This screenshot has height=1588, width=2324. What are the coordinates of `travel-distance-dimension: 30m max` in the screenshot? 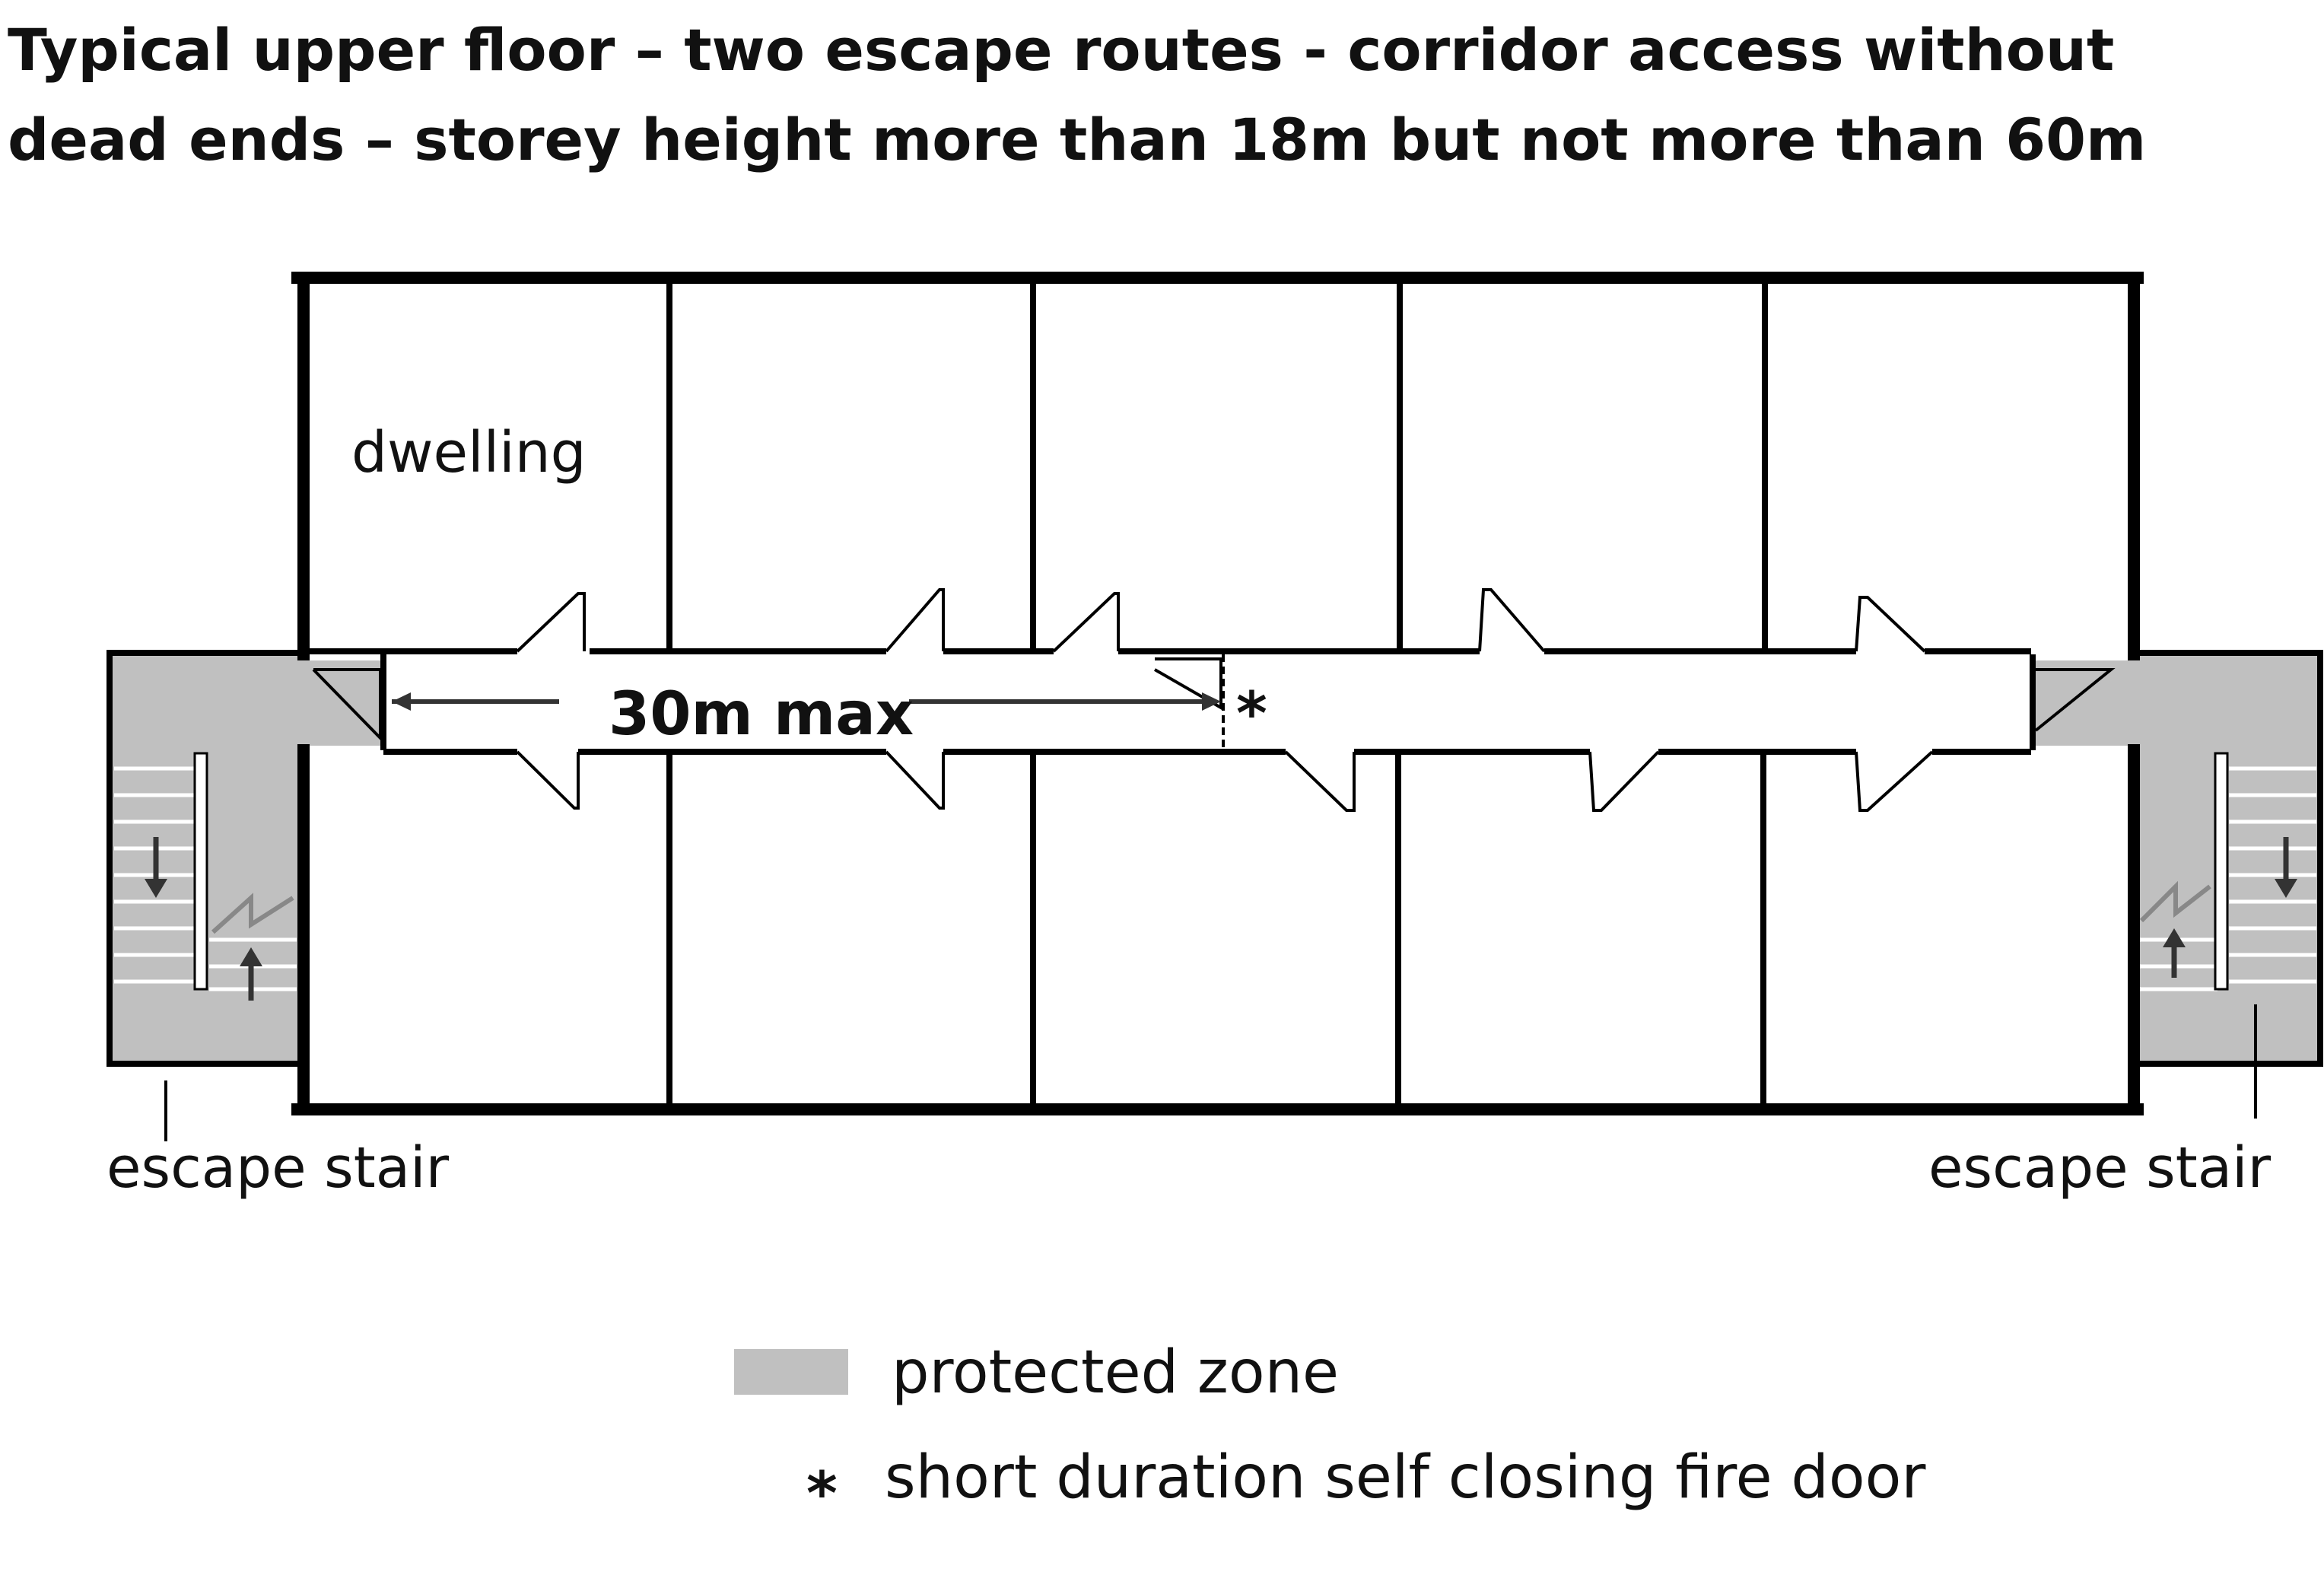 It's located at (807, 714).